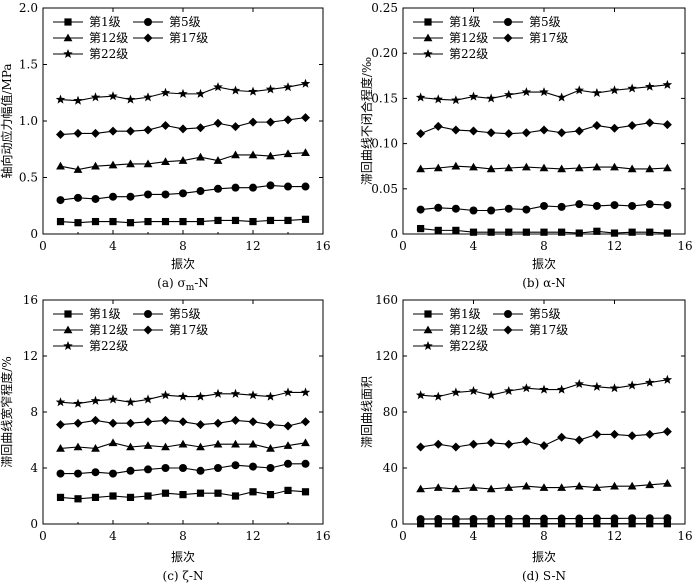 This screenshot has height=588, width=700. I want to click on legend-label: 第17级, so click(548, 330).